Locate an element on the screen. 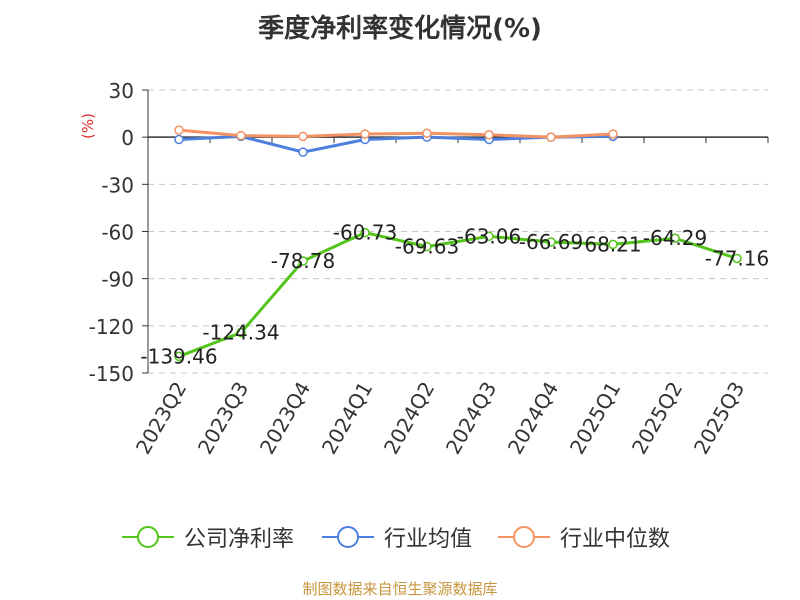  data-label: -124.34 is located at coordinates (240, 333).